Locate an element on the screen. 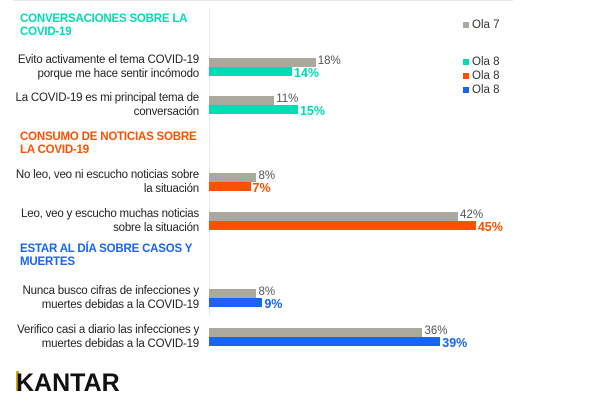  value-label-ola8: 45% is located at coordinates (490, 227).